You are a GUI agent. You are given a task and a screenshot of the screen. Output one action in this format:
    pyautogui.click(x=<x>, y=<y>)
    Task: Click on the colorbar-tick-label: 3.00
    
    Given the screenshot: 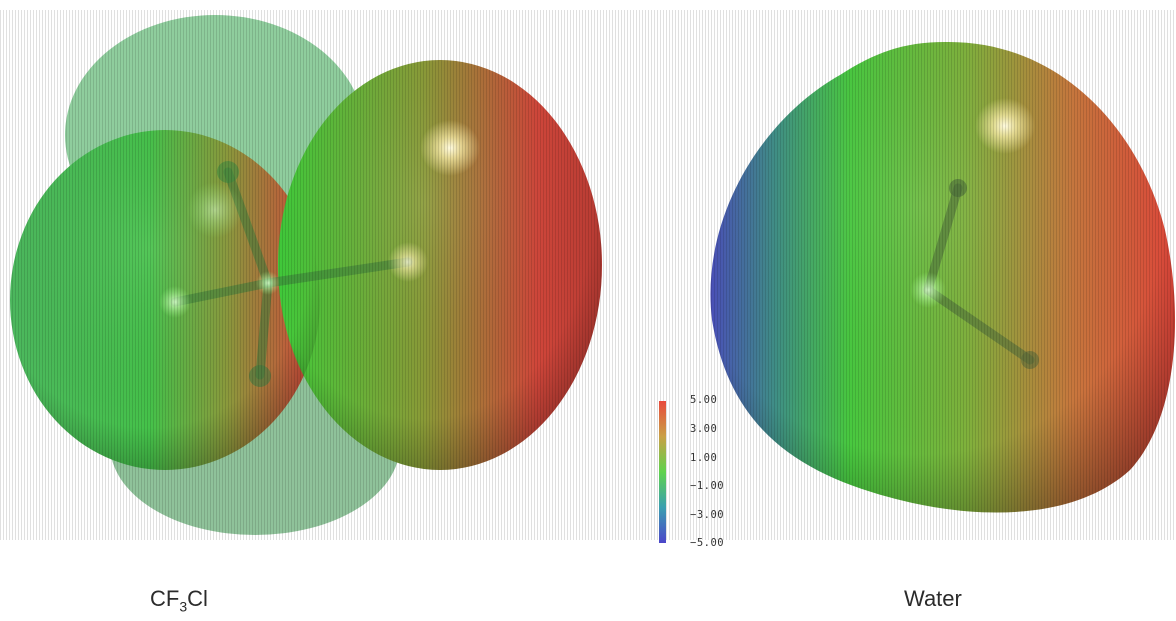 What is the action you would take?
    pyautogui.click(x=704, y=429)
    